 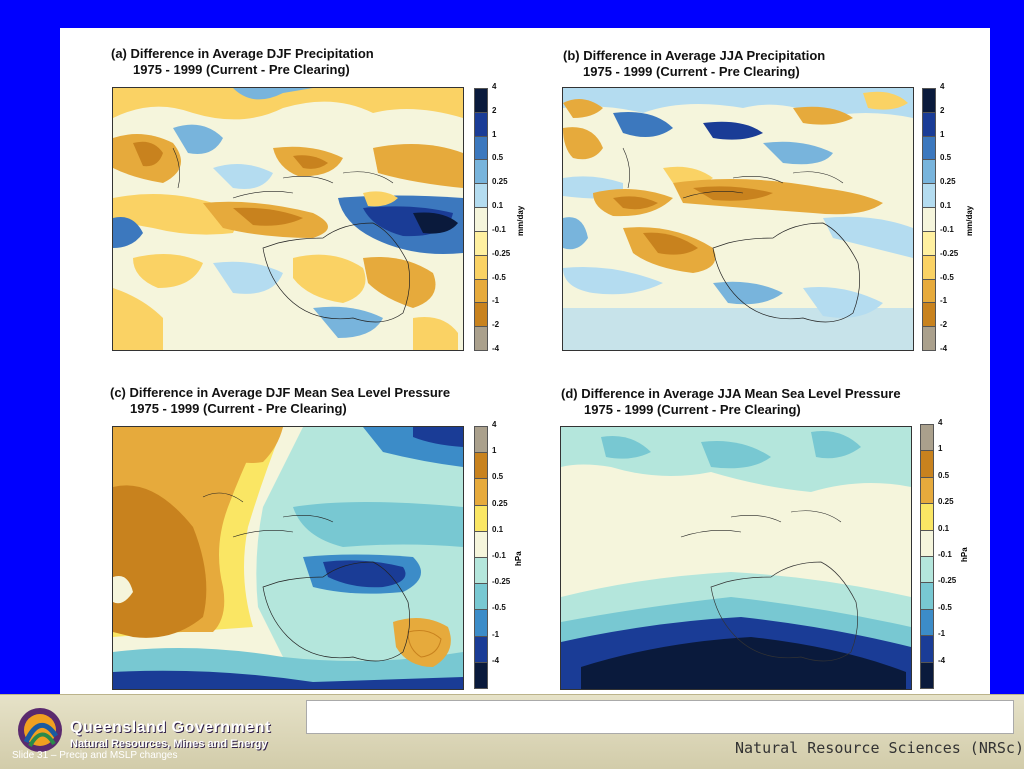 I want to click on panel-a-title-line2: 1975 - 1999 (Current - Pre Clearing), so click(x=241, y=69).